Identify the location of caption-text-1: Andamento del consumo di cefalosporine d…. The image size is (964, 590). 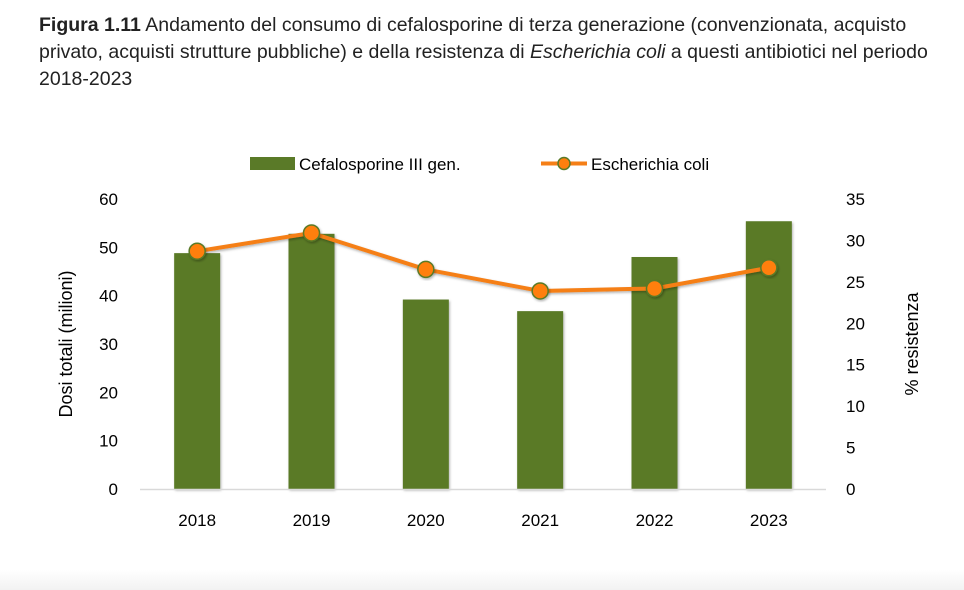
(473, 38).